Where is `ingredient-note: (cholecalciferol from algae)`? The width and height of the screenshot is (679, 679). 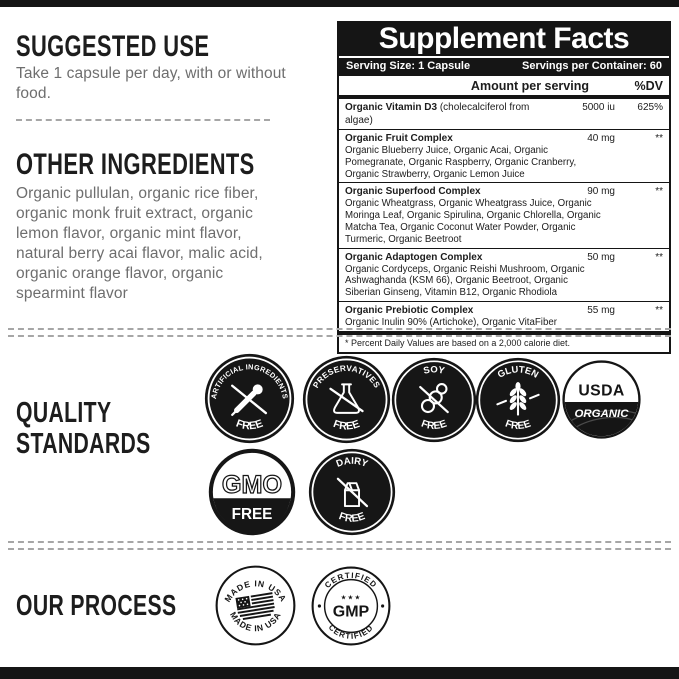 ingredient-note: (cholecalciferol from algae) is located at coordinates (437, 114).